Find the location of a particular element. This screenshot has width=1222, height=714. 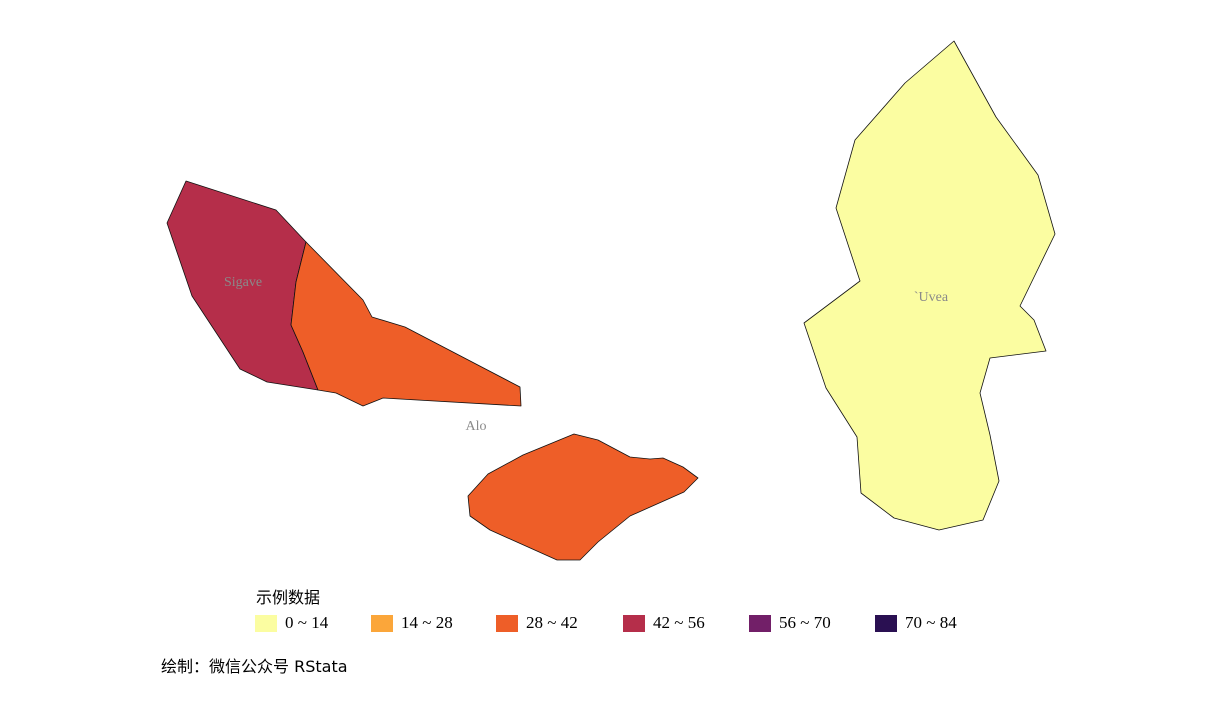

legend-item-0-14: 0 ~ 14 is located at coordinates (291, 623).